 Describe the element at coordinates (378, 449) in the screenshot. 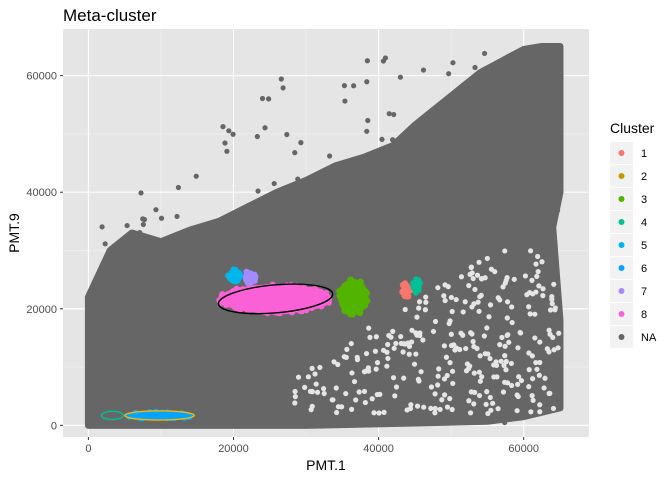

I see `x-tick-label: 40000` at that location.